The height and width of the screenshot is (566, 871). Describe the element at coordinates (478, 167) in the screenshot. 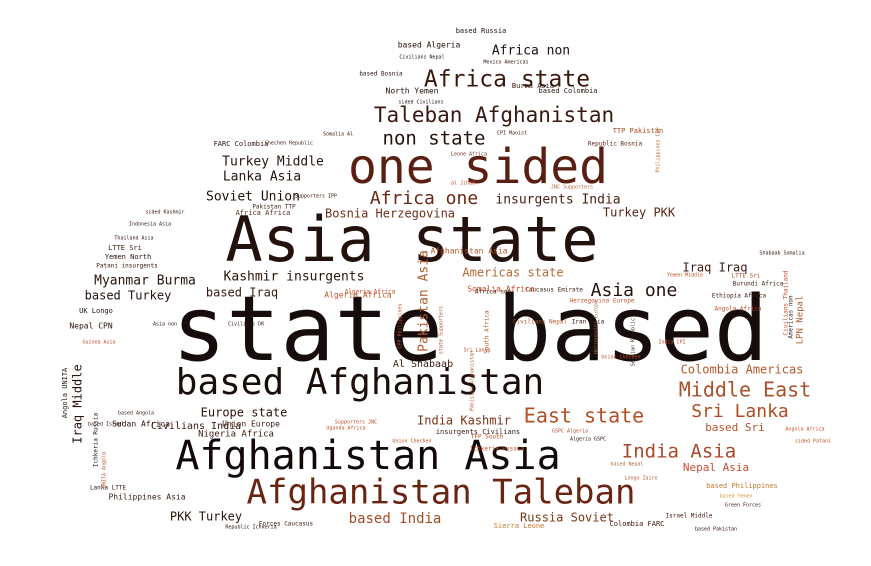

I see `word-3: one sided` at that location.